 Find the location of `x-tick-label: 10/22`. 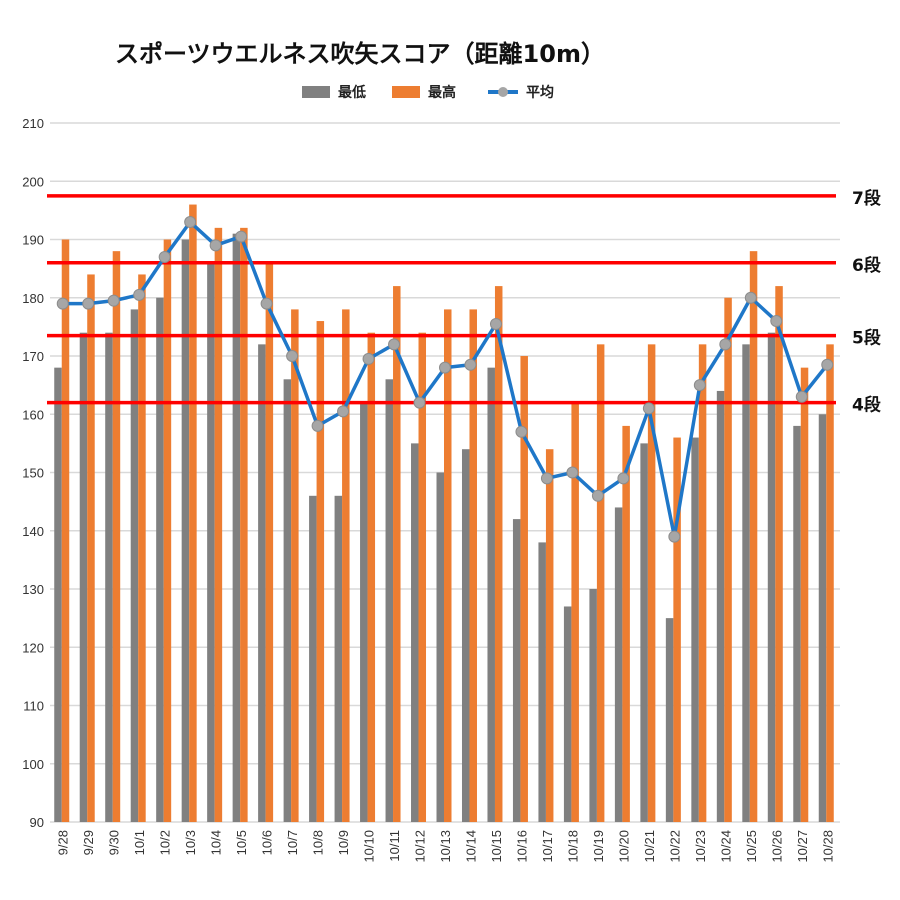

x-tick-label: 10/22 is located at coordinates (674, 846).